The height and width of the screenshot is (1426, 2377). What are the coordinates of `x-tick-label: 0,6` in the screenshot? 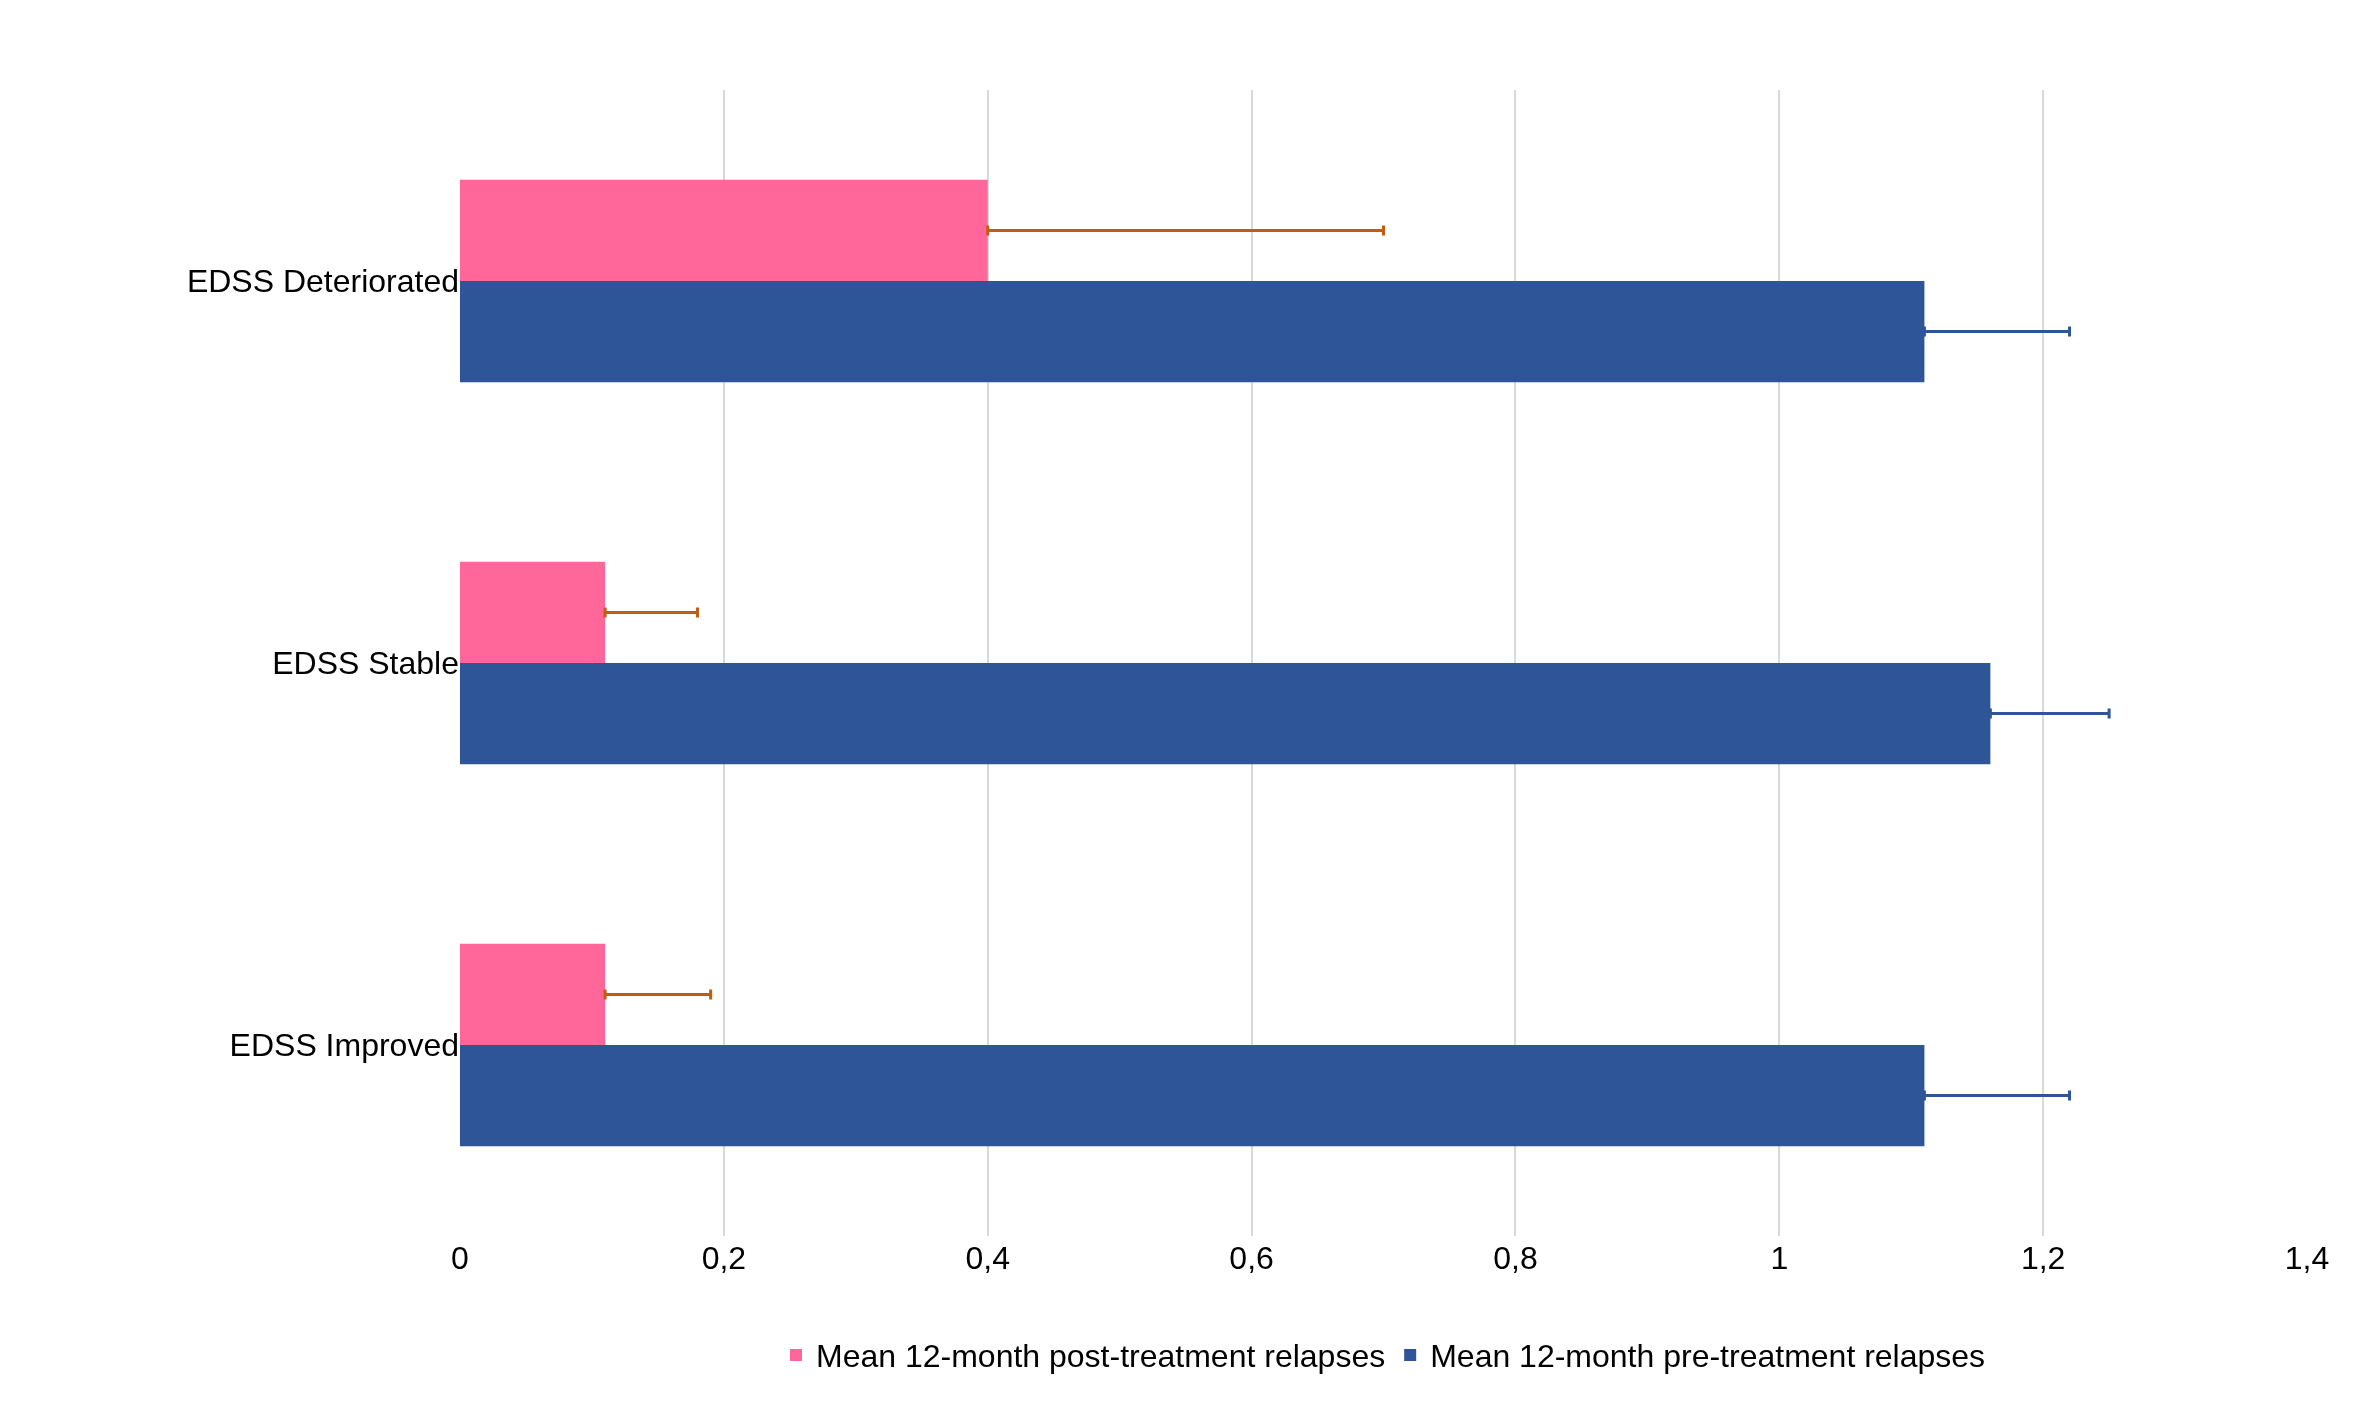 It's located at (1251, 1258).